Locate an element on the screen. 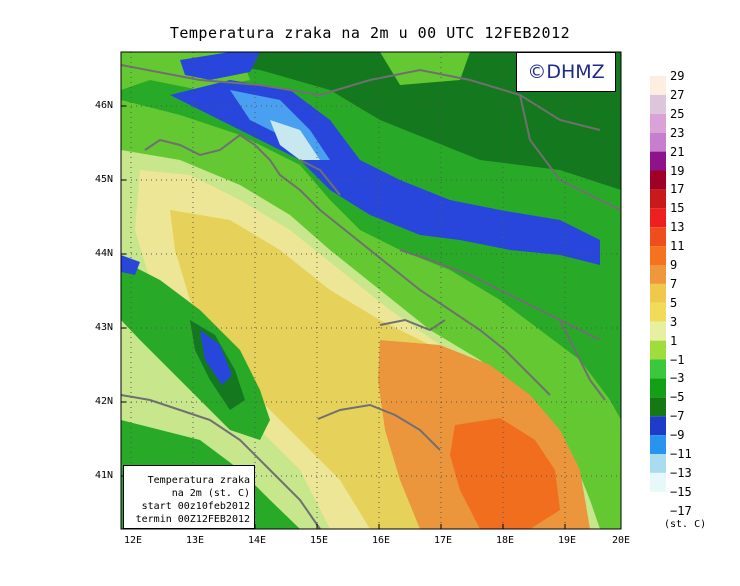 Image resolution: width=740 pixels, height=586 pixels. lon-label-18e: 18E is located at coordinates (505, 540).